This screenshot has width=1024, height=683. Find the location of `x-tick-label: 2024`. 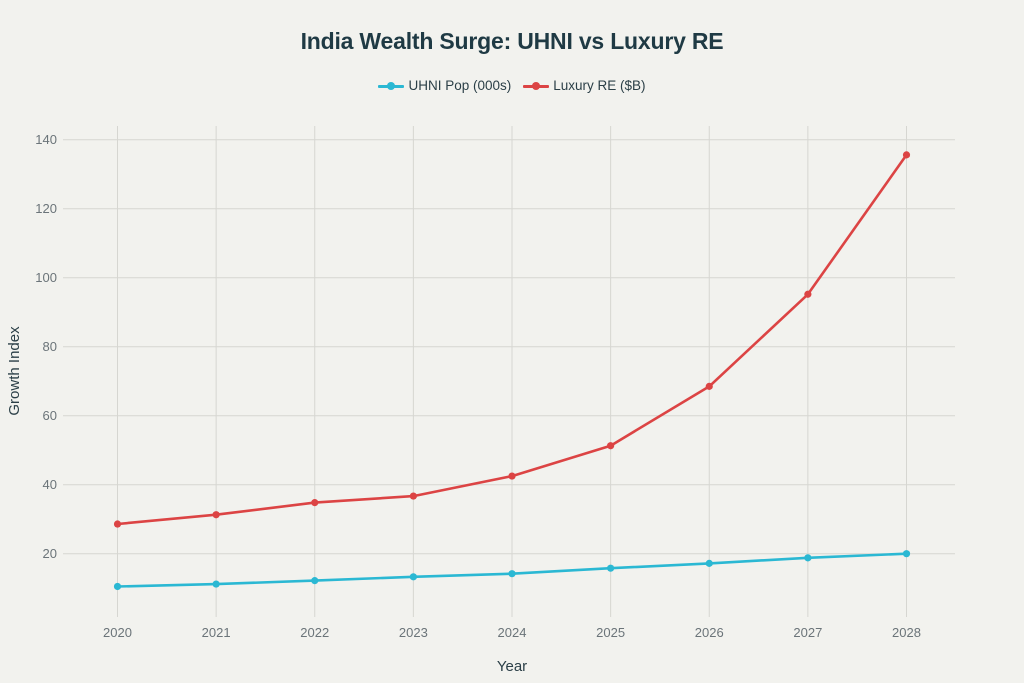

x-tick-label: 2024 is located at coordinates (512, 632).